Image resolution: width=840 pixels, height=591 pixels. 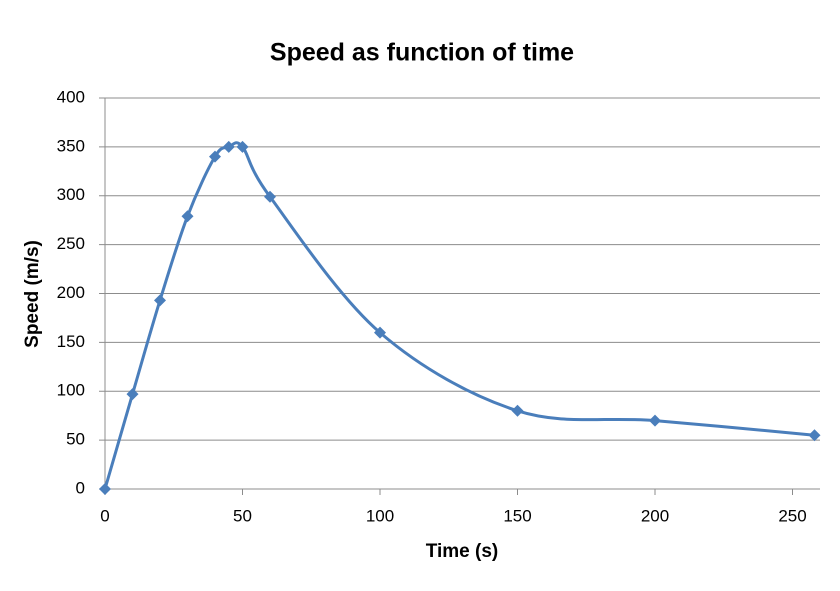 I want to click on y-tick-label: 400, so click(x=71, y=96).